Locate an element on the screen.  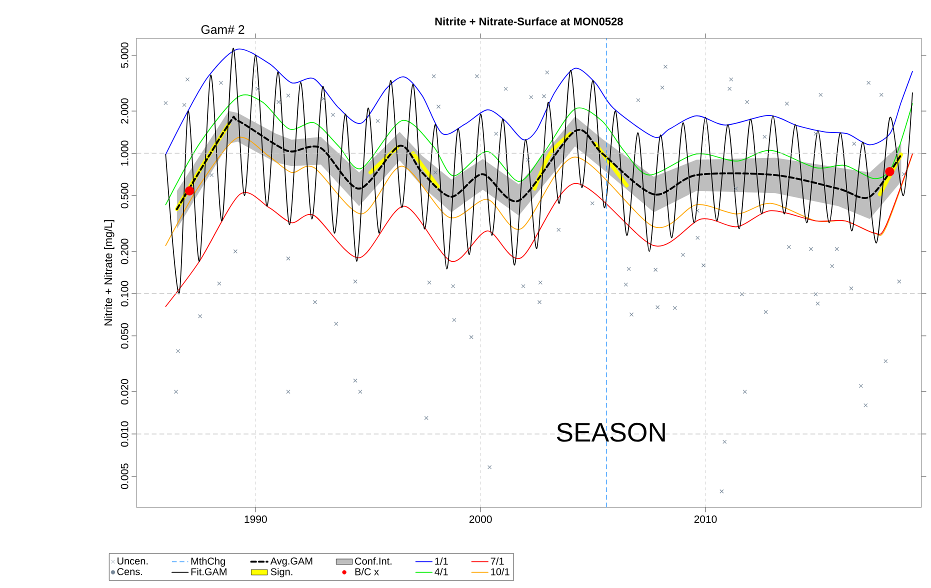
legend-label: B/C x is located at coordinates (367, 572).